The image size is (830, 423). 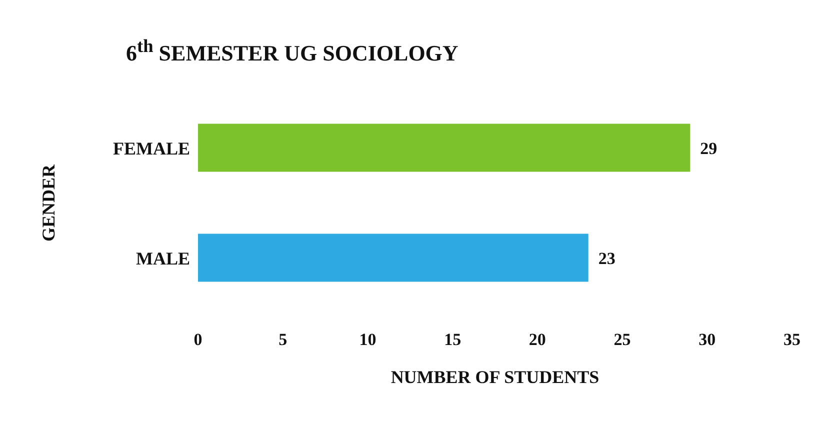 What do you see at coordinates (453, 340) in the screenshot?
I see `x-tick-label: 15` at bounding box center [453, 340].